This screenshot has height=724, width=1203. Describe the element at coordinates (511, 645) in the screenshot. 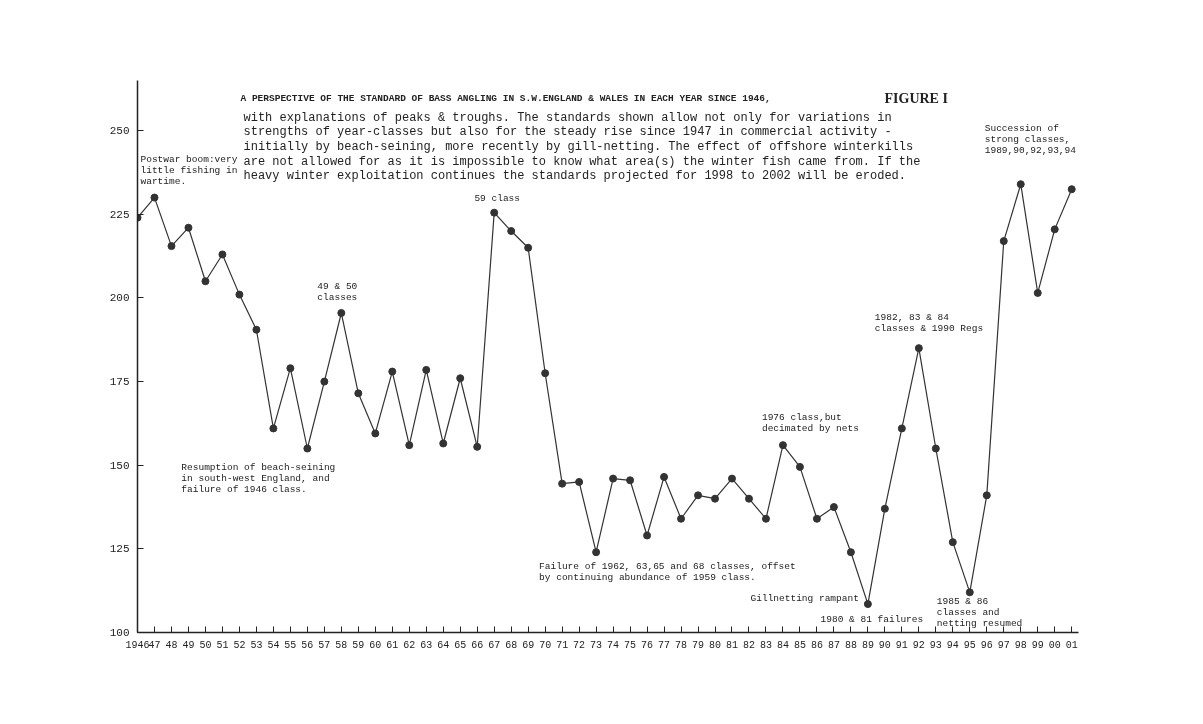

I see `x-tick-label: 68` at that location.